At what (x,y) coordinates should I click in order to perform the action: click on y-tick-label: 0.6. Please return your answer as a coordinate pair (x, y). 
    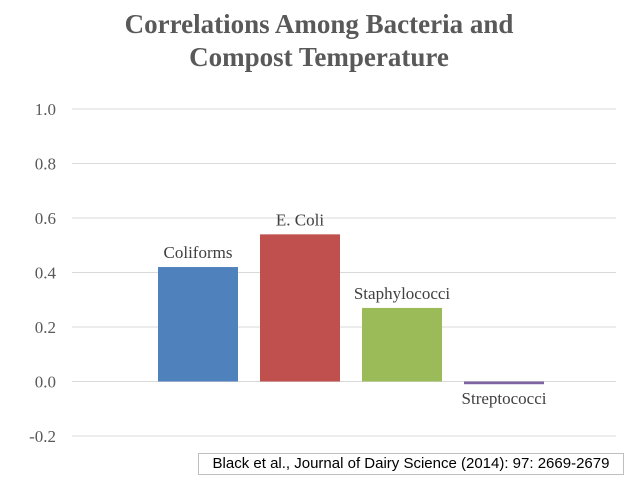
    Looking at the image, I should click on (45, 218).